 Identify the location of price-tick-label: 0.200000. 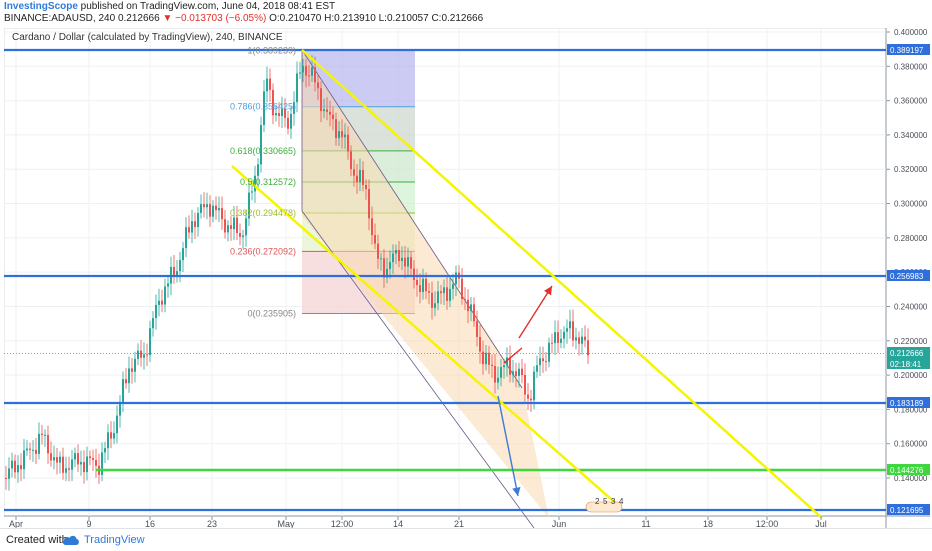
(911, 375).